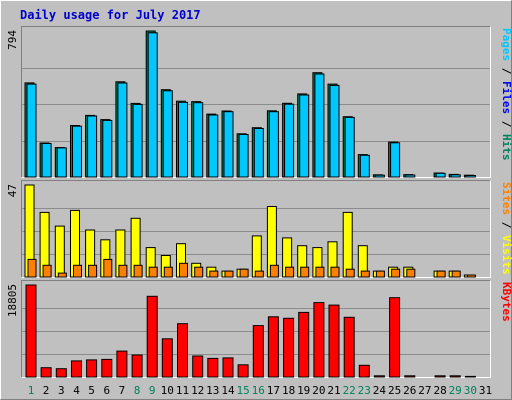 The height and width of the screenshot is (400, 512). I want to click on legend-label: Pages / Files / Hits, so click(506, 94).